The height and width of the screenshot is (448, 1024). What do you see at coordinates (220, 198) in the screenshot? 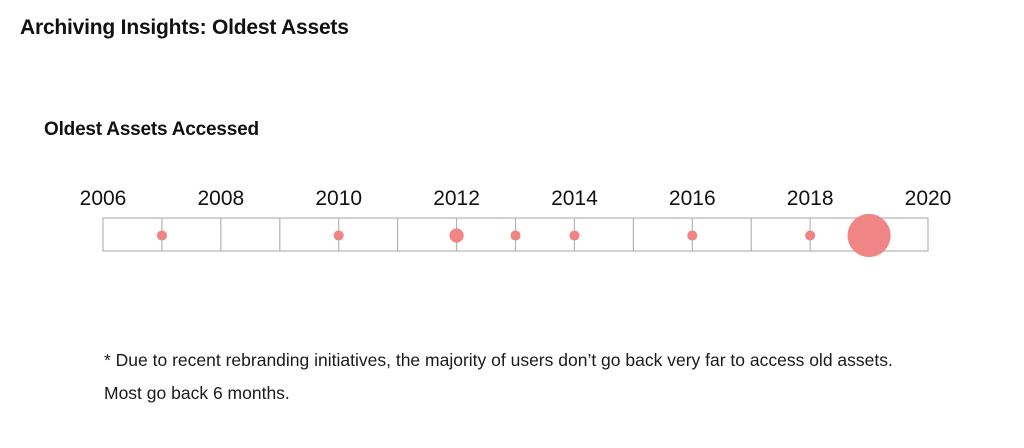
I see `tick-label-2008: 2008` at bounding box center [220, 198].